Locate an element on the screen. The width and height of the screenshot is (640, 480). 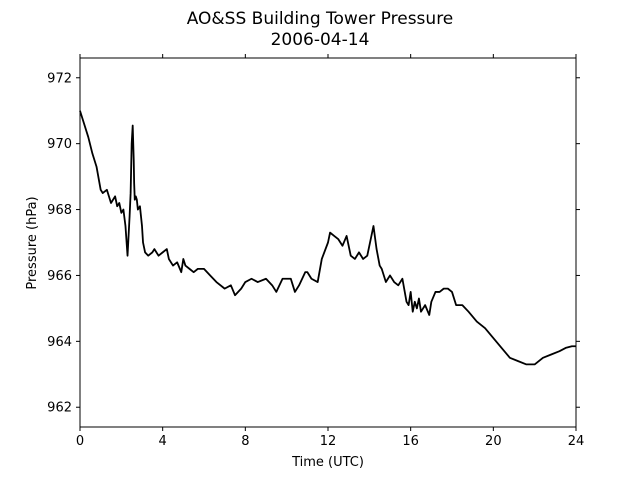
x-axis-label: Time (UTC) is located at coordinates (327, 462).